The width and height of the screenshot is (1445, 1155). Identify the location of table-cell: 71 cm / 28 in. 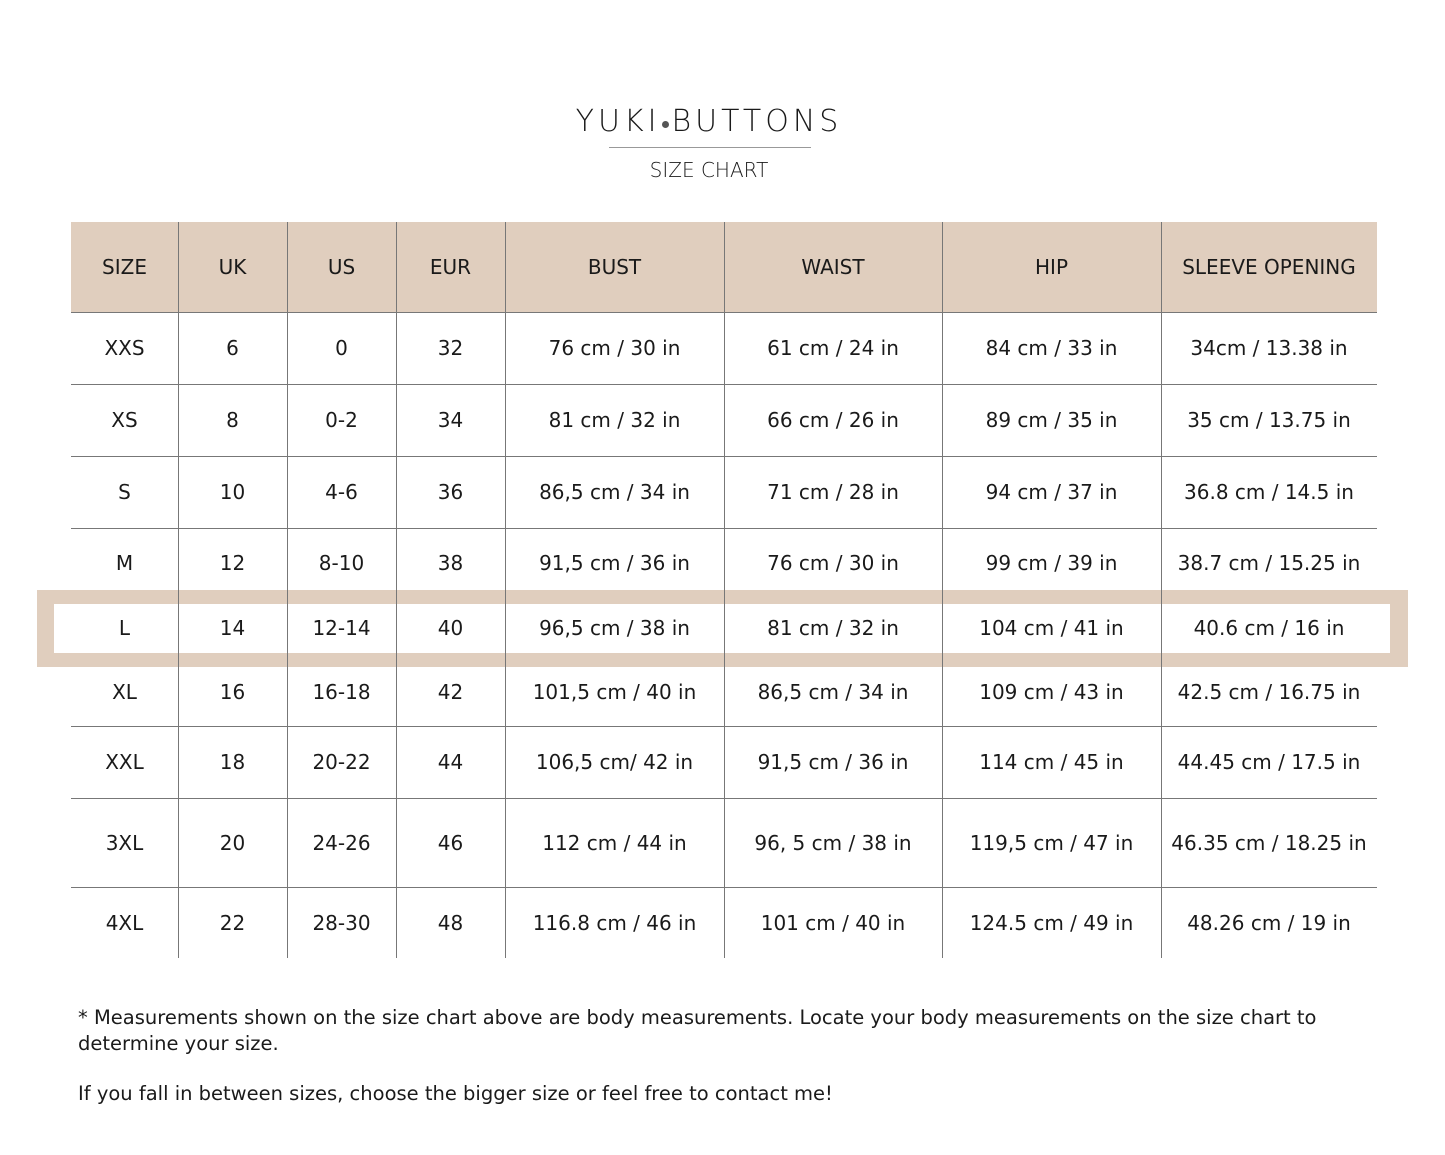
(833, 492).